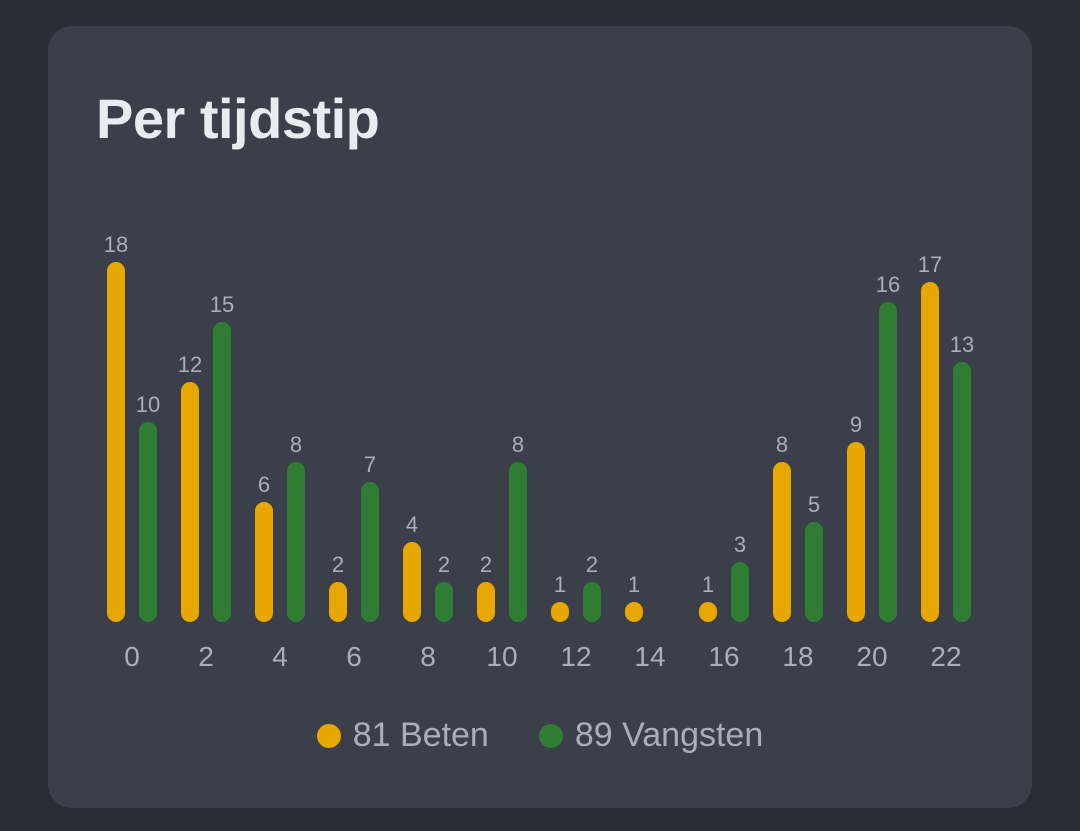  What do you see at coordinates (930, 264) in the screenshot?
I see `data-label-beten-22: 17` at bounding box center [930, 264].